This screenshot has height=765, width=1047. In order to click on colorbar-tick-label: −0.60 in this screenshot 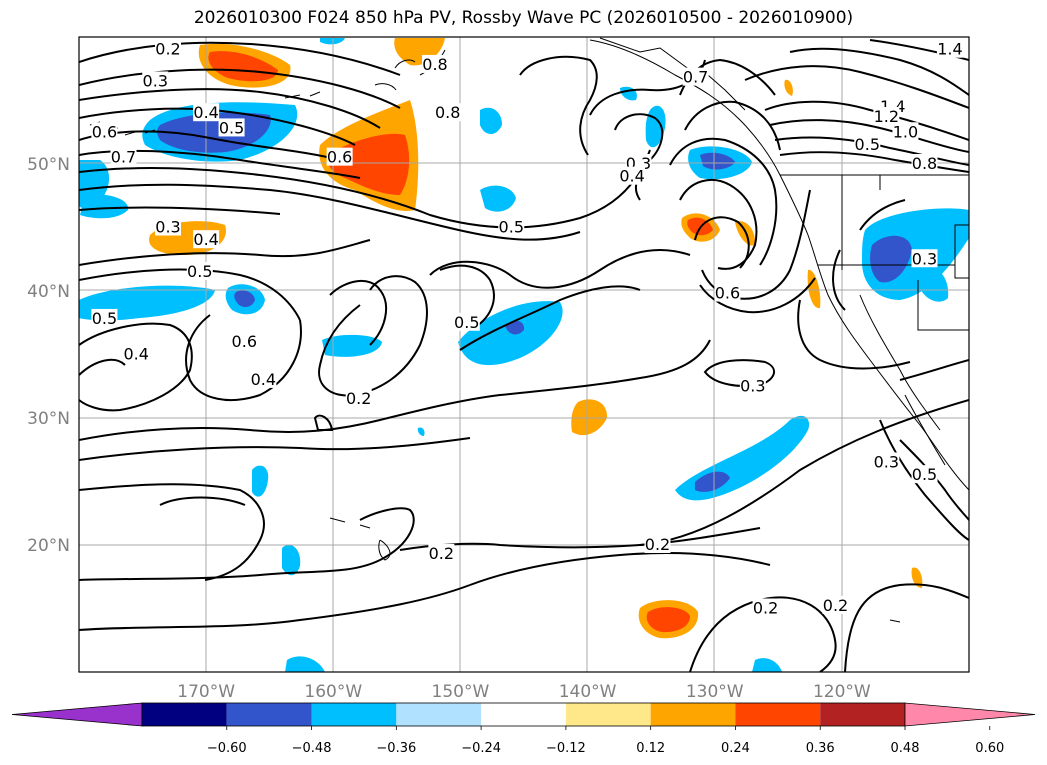, I will do `click(227, 748)`.